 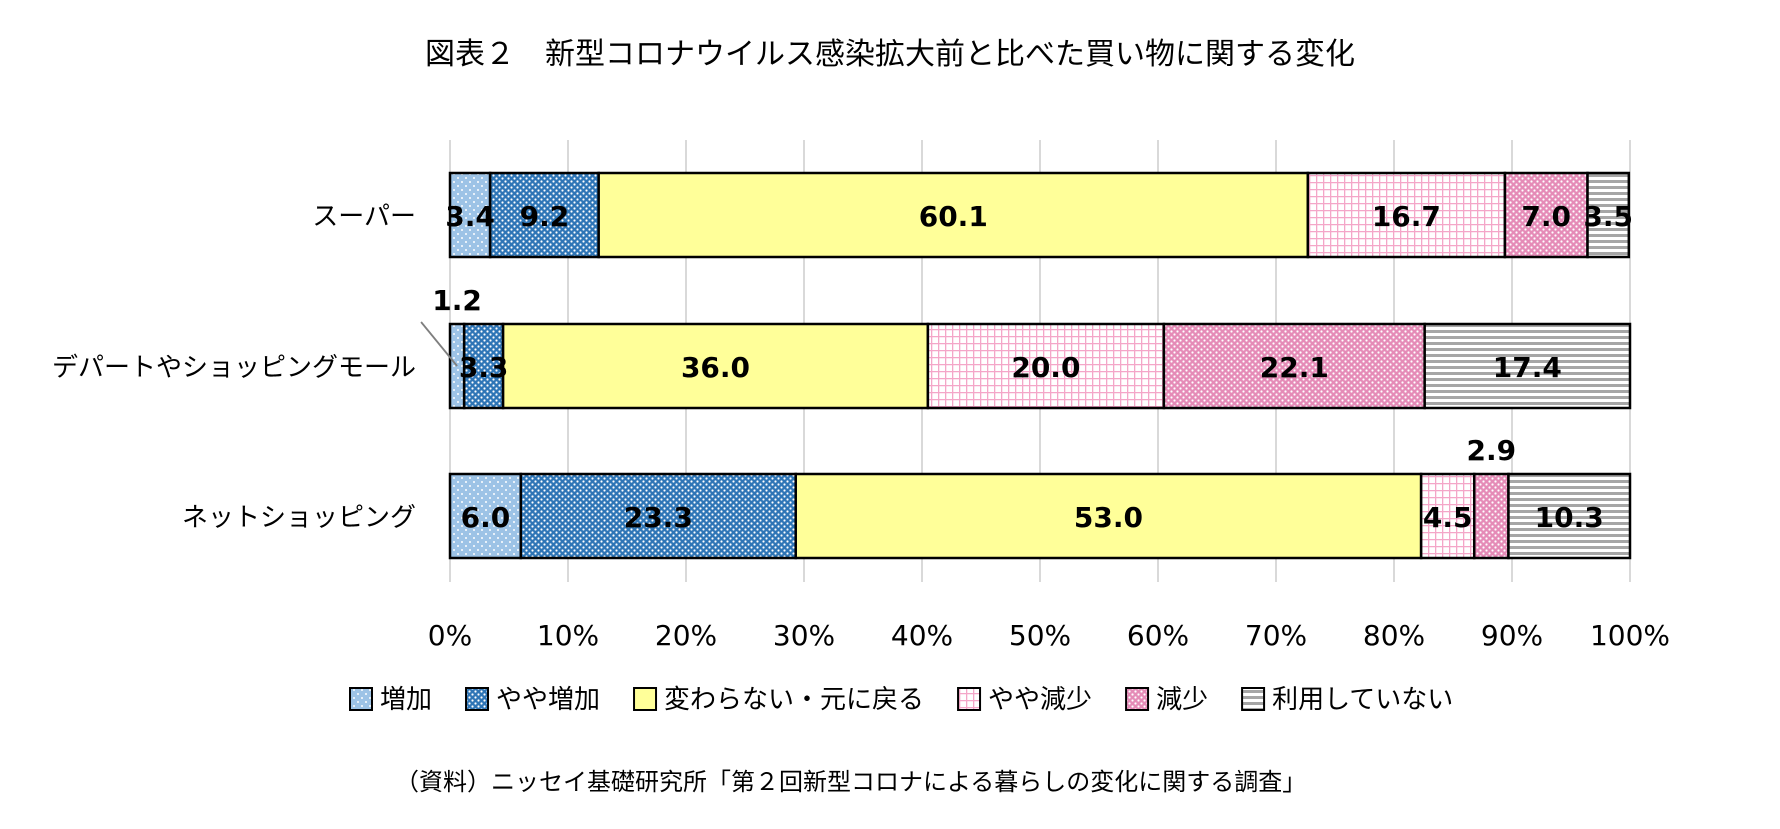 I want to click on data-label: 7.0, so click(x=1546, y=216).